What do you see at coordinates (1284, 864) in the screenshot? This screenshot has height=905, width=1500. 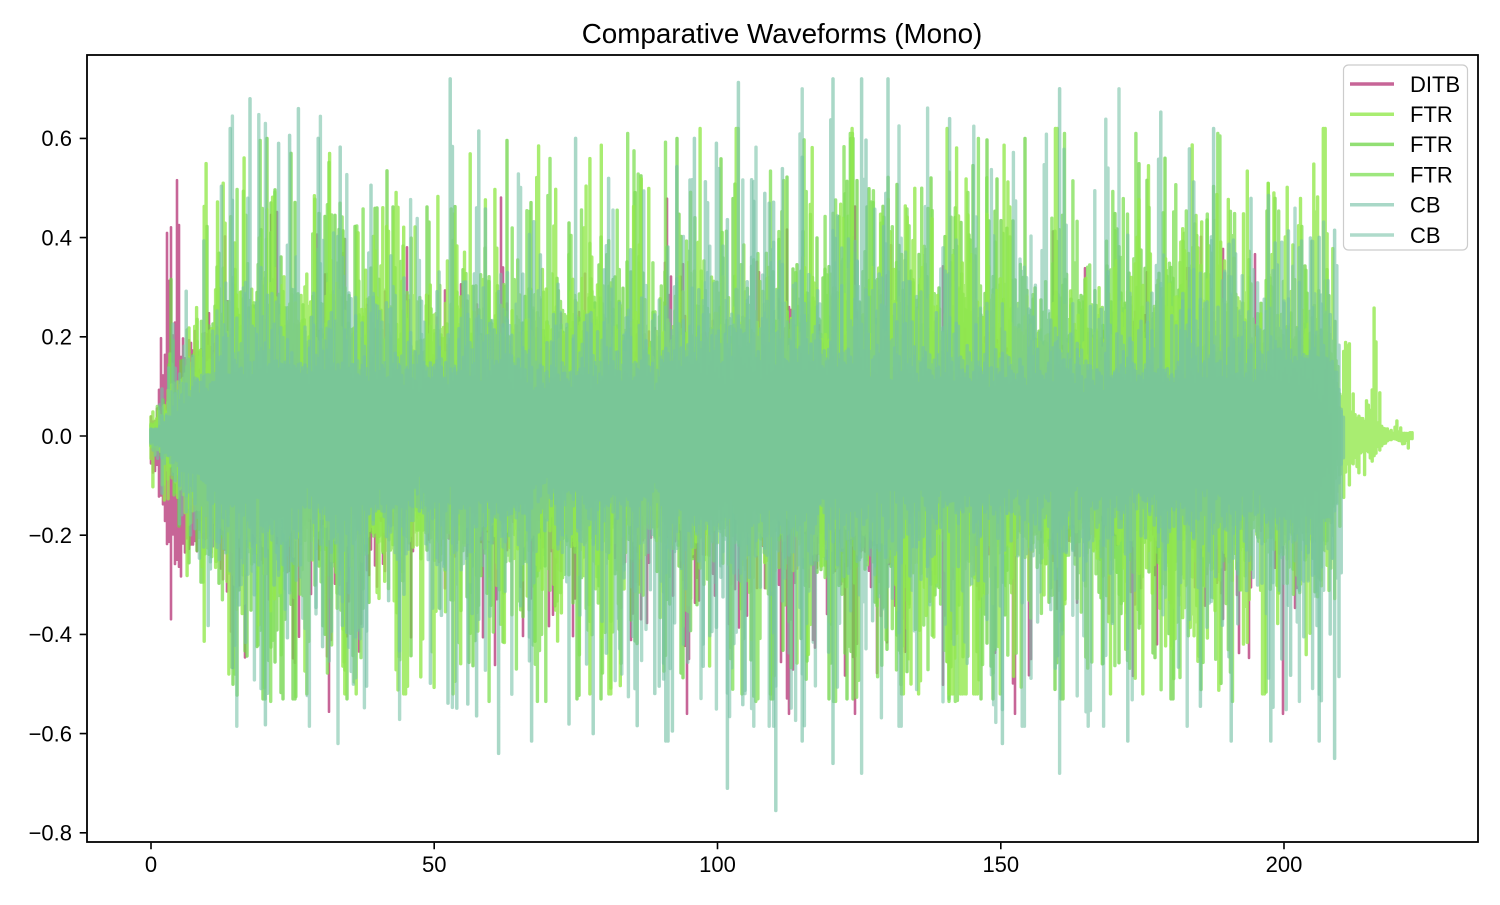 I see `svg-text: 200` at bounding box center [1284, 864].